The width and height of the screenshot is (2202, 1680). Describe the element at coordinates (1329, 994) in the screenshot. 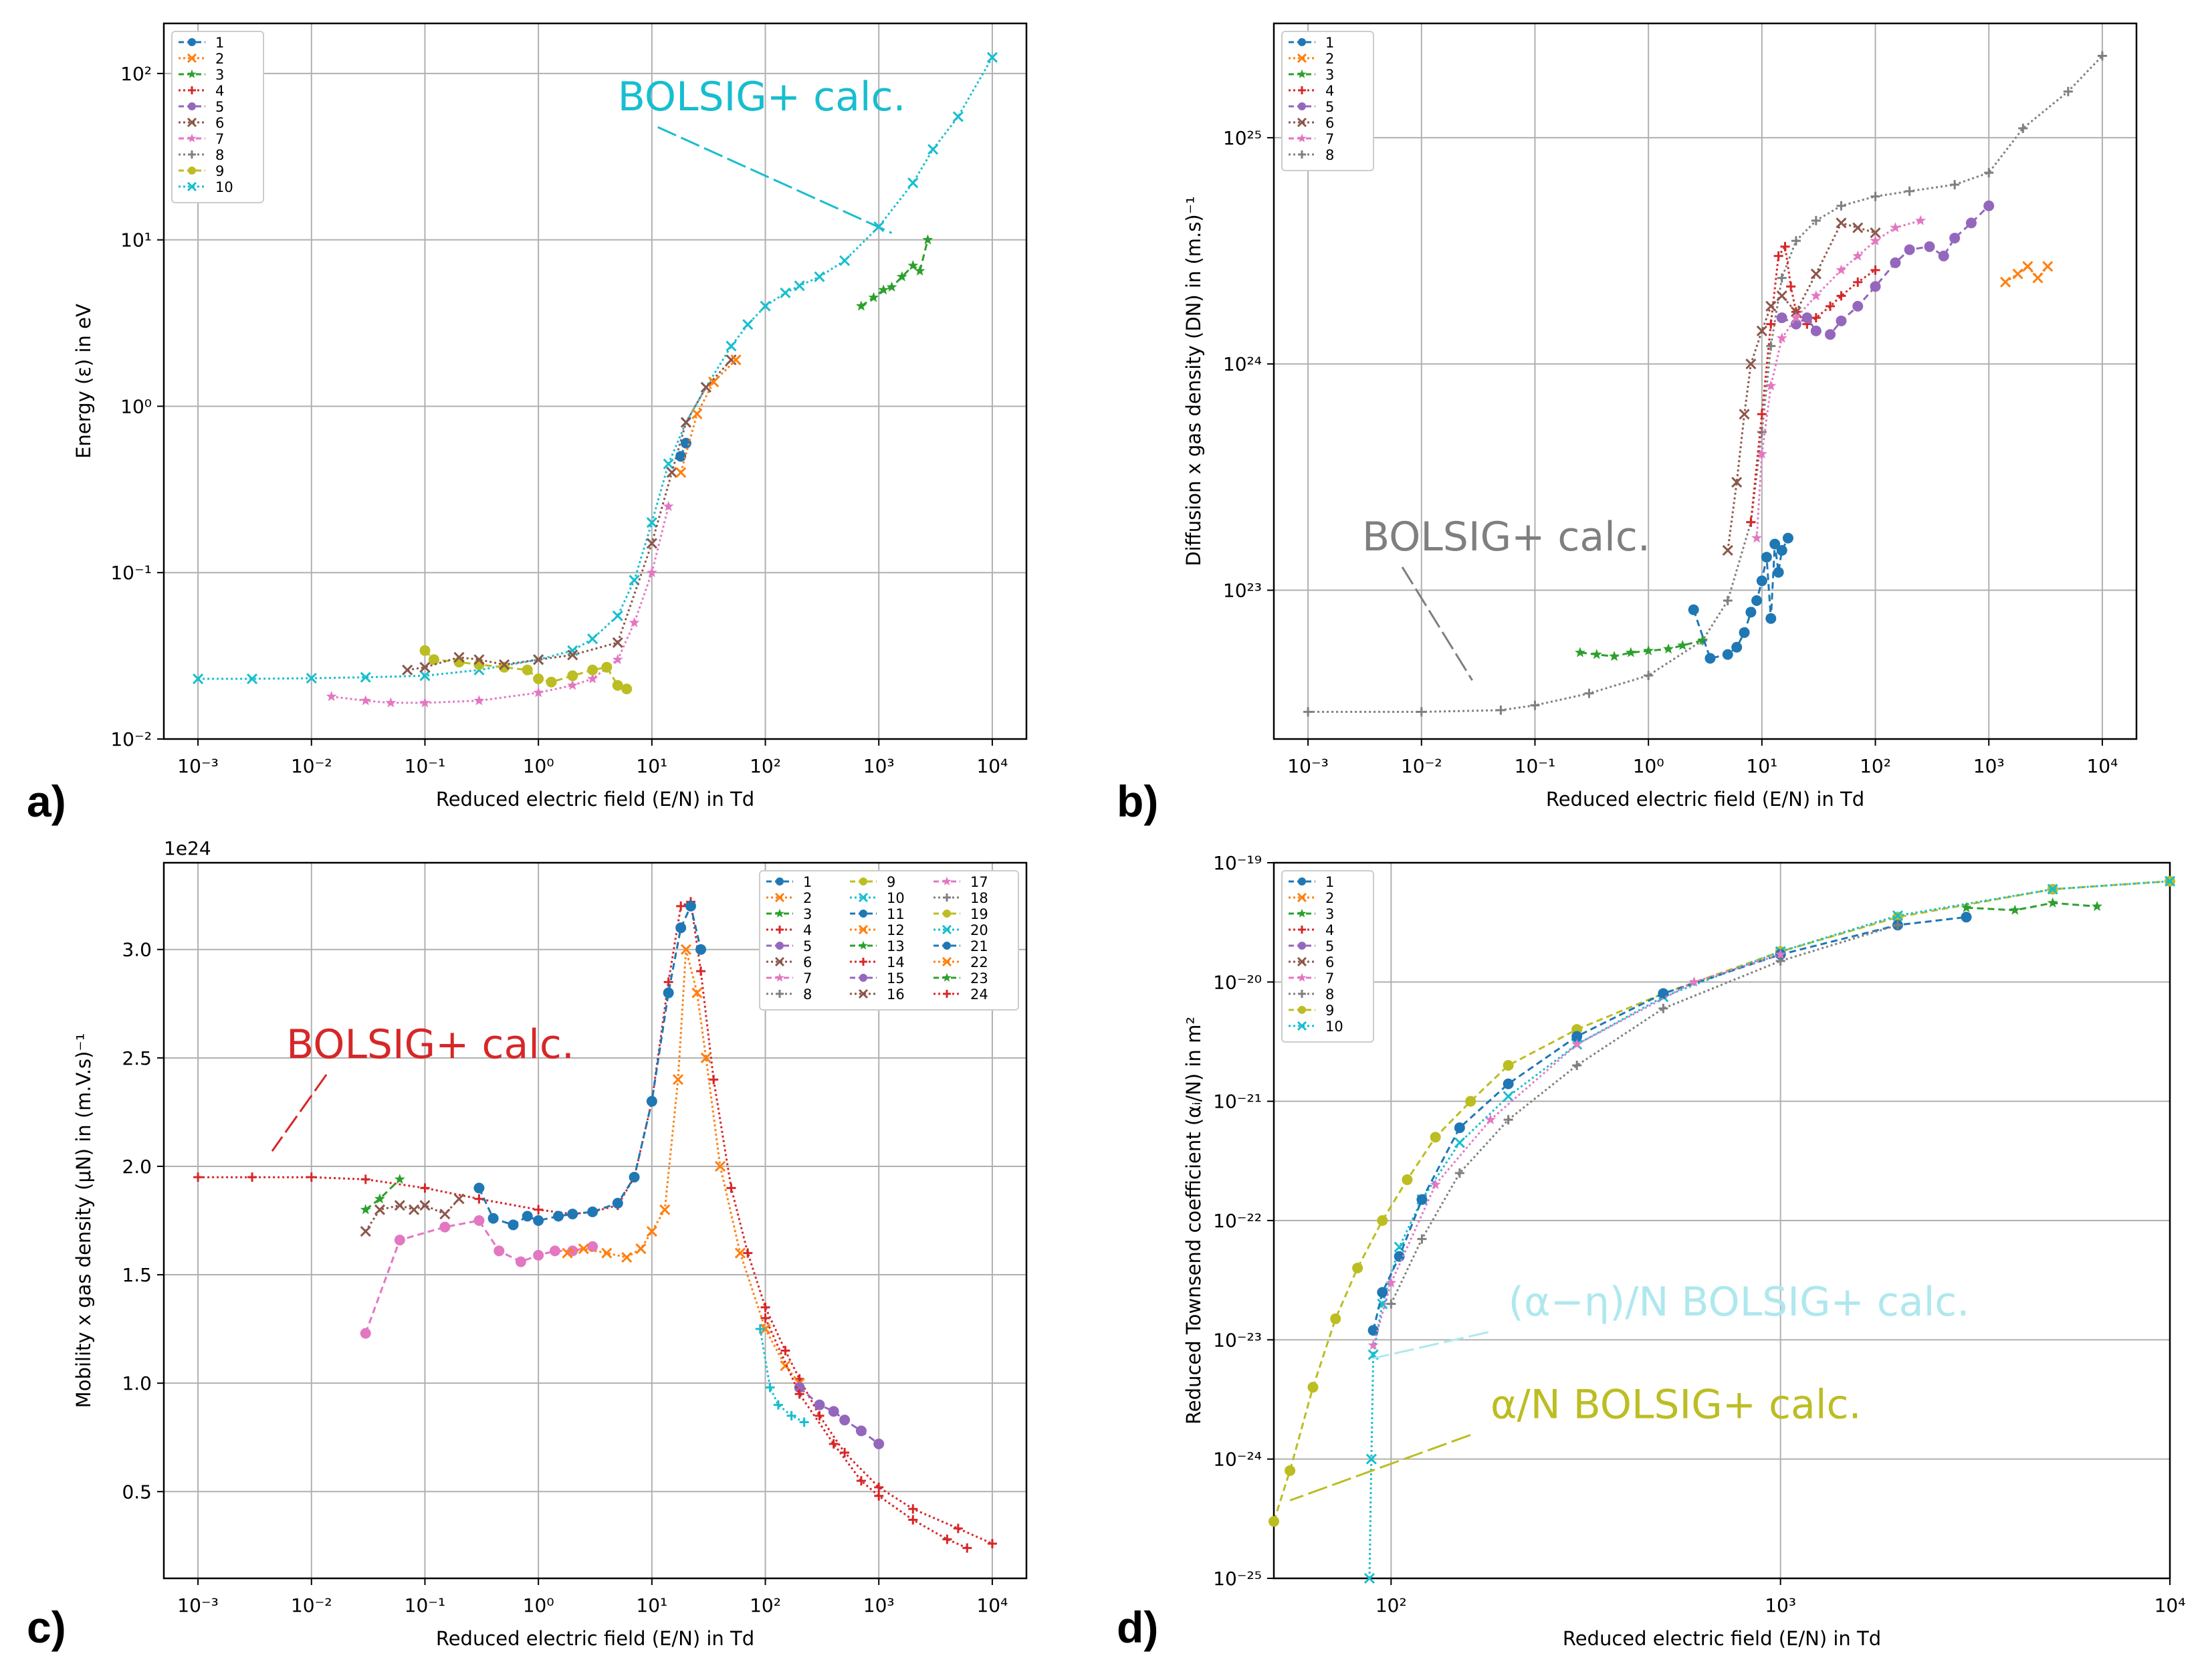

I see `legend-label: 8` at that location.